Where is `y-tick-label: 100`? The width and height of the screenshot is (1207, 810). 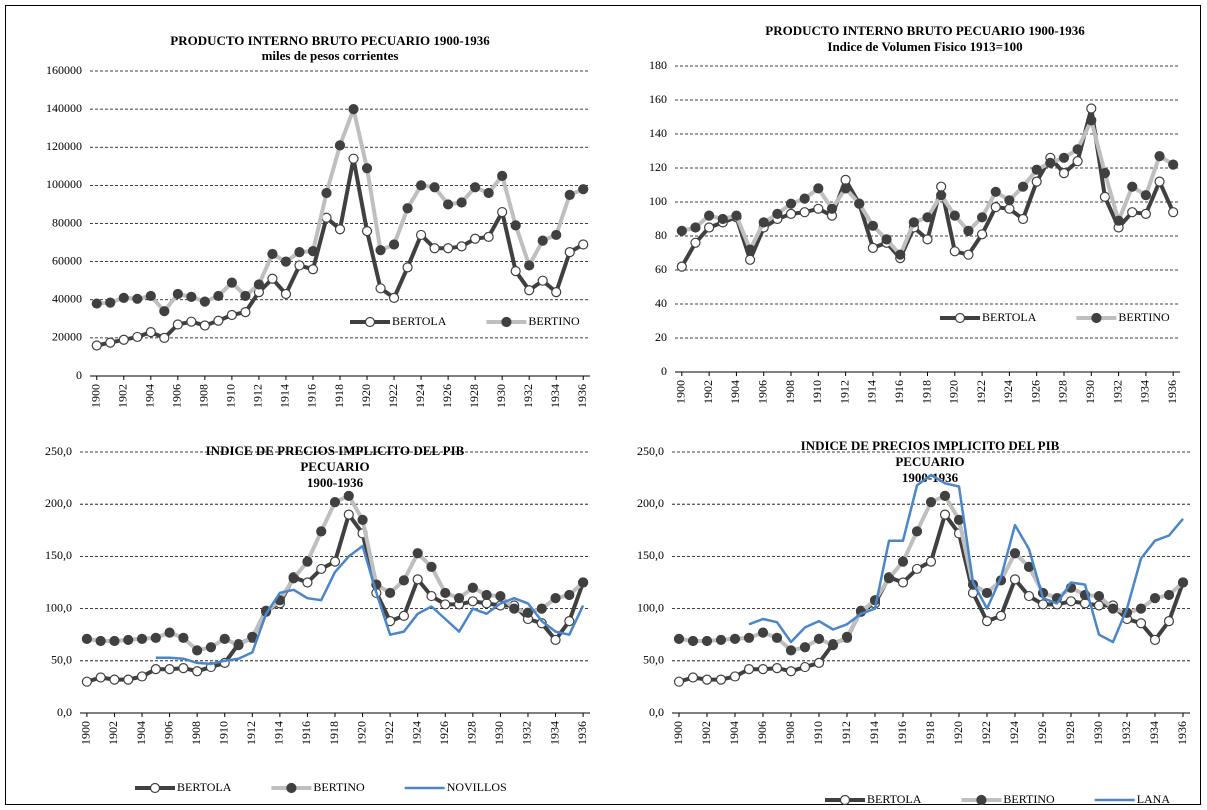 y-tick-label: 100 is located at coordinates (658, 201).